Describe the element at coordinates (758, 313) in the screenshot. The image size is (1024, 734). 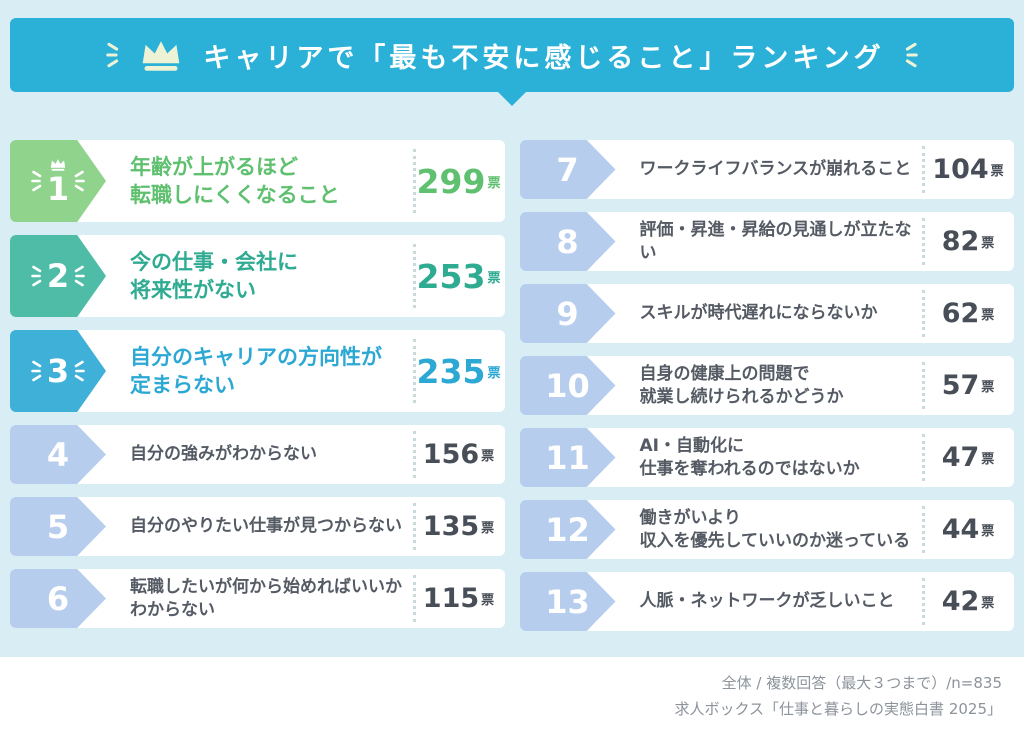
I see `ranking-label: スキルが時代遅れにならないか` at that location.